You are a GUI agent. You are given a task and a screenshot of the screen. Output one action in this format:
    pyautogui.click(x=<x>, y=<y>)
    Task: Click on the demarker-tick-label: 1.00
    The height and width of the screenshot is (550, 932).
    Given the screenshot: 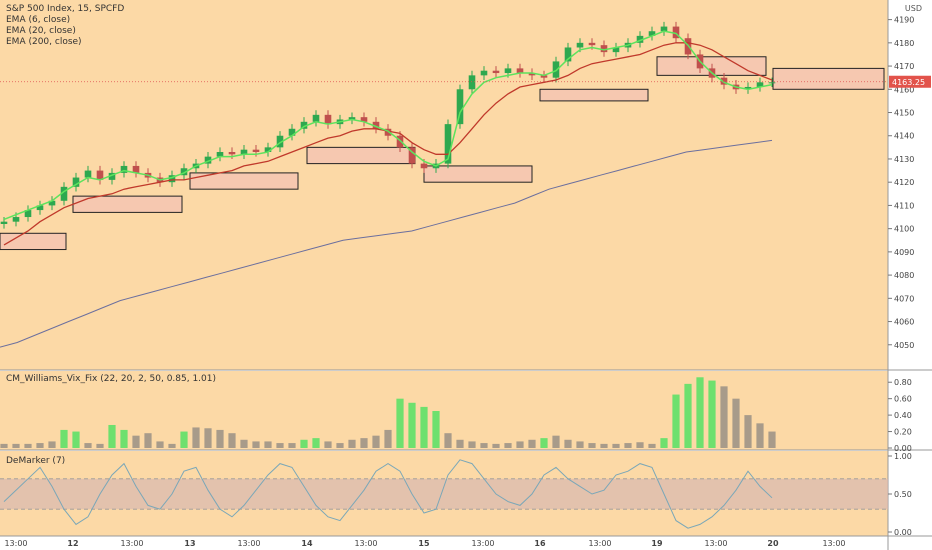 What is the action you would take?
    pyautogui.click(x=903, y=456)
    